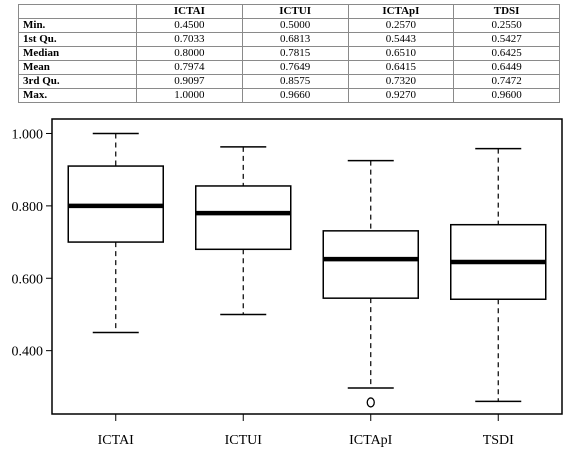  I want to click on table-row: Median 0.8000 0.7815 0.6510 0.6425, so click(289, 53).